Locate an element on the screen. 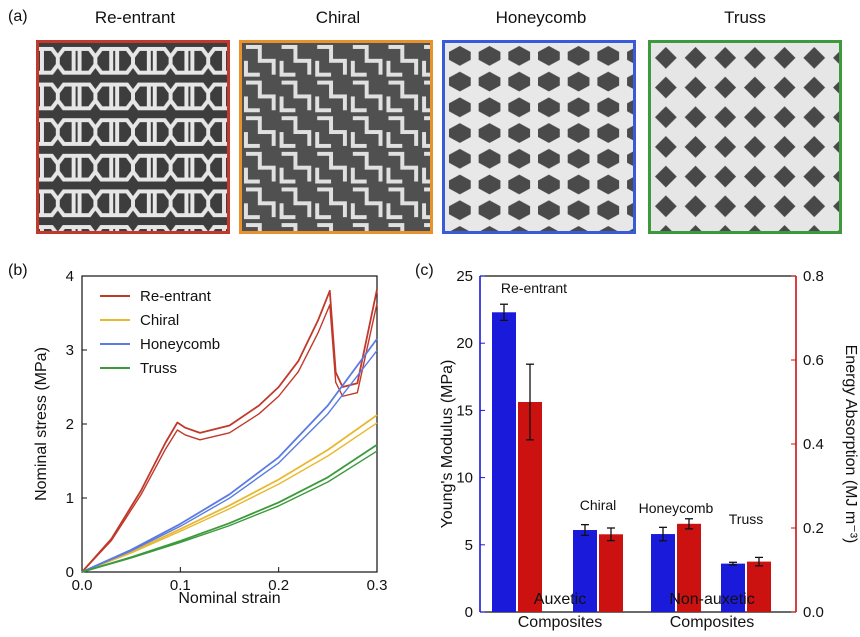  series-line-repeat-chiral is located at coordinates (229, 497).